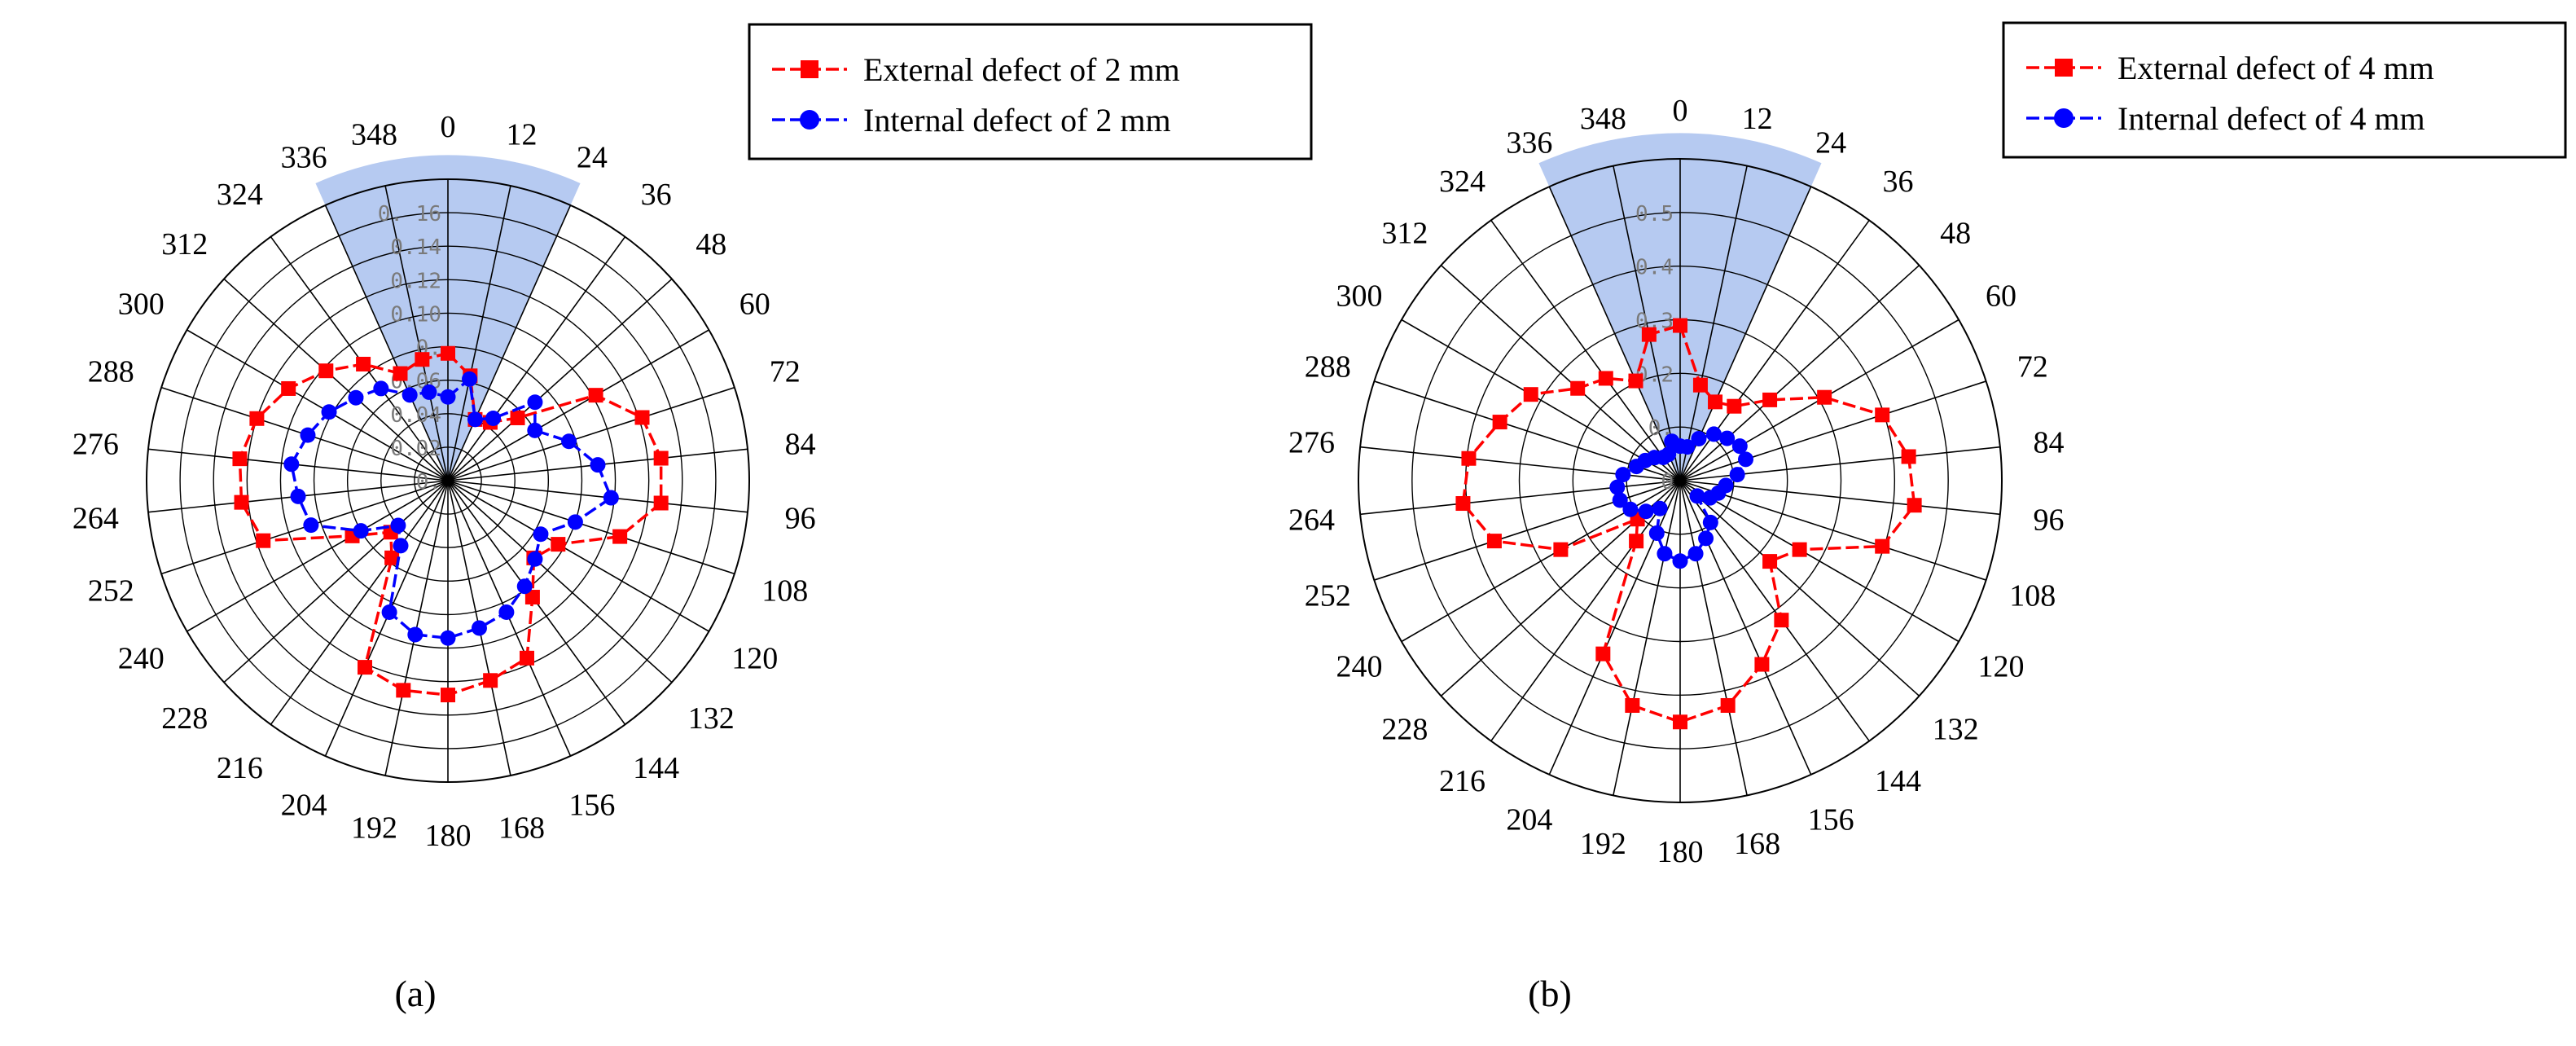  What do you see at coordinates (304, 158) in the screenshot?
I see `angle-label: 336` at bounding box center [304, 158].